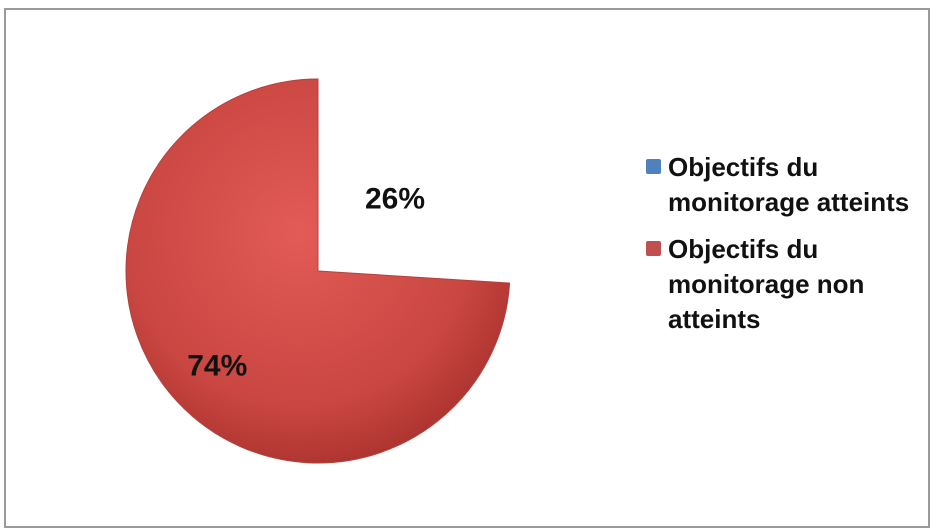 The width and height of the screenshot is (936, 528). I want to click on legend-swatch-red, so click(653, 248).